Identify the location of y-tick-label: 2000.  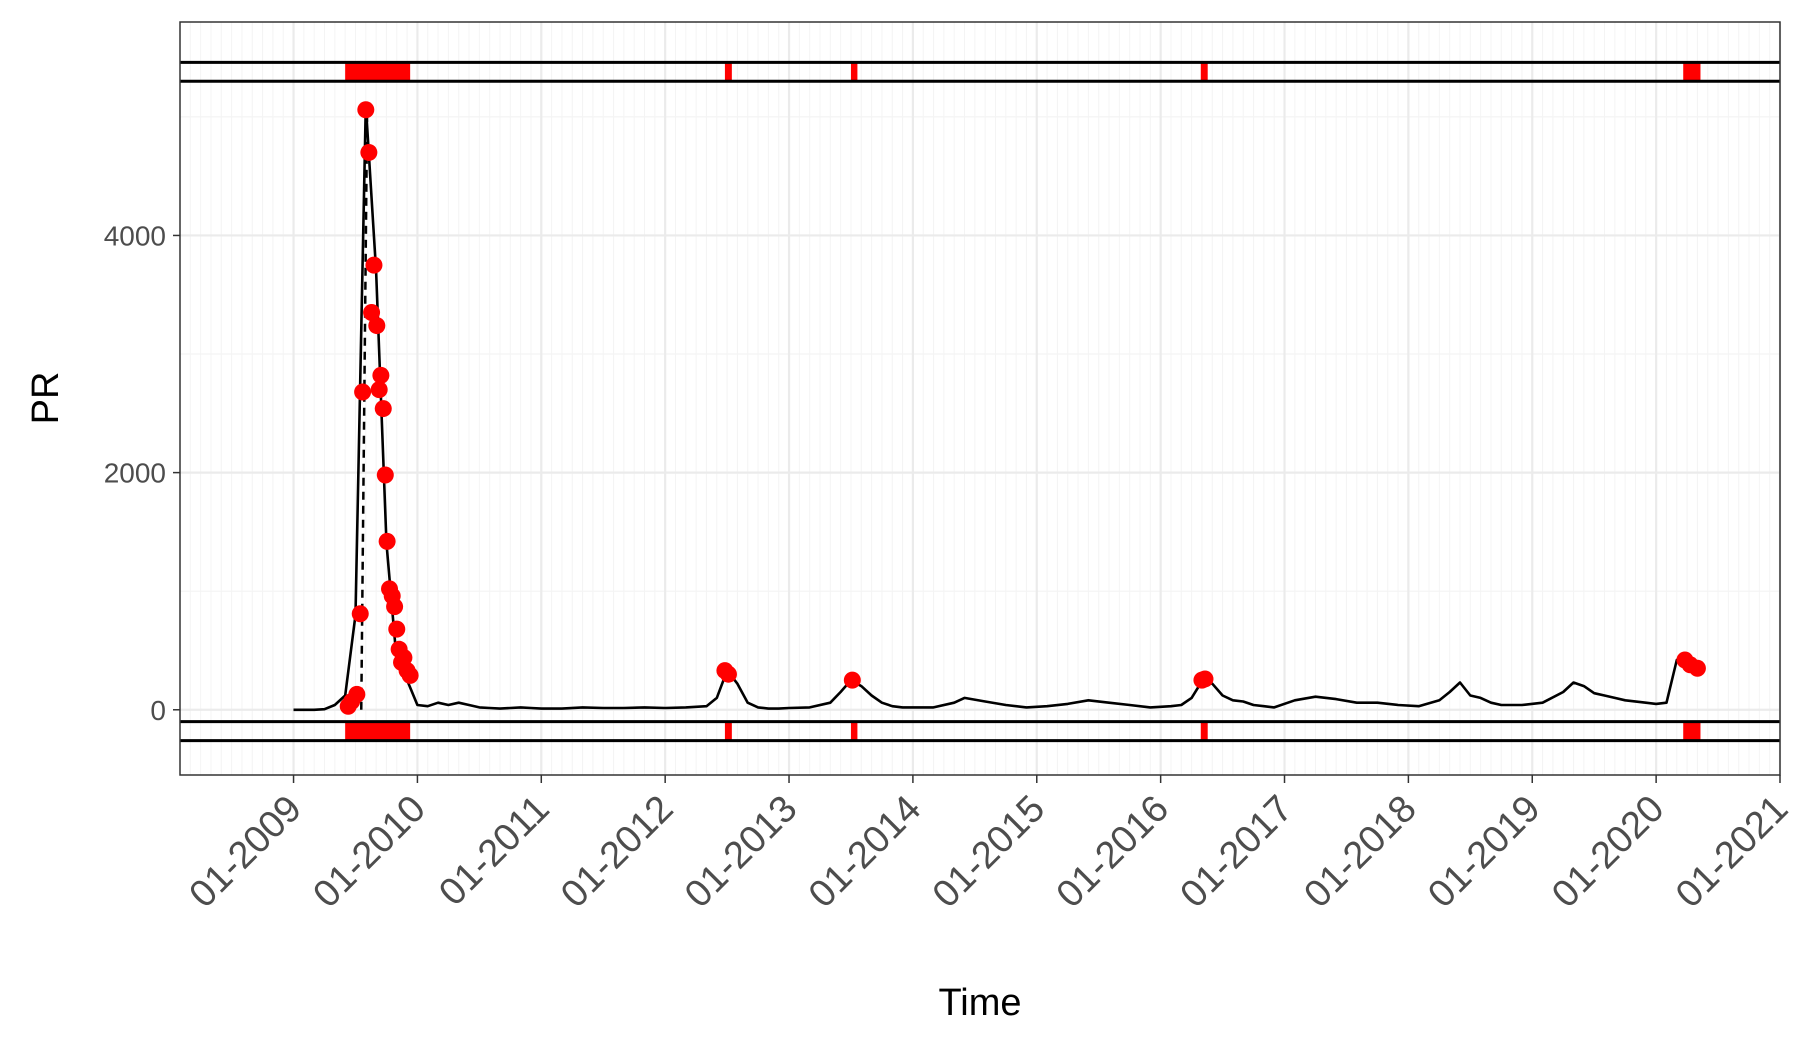
(135, 473).